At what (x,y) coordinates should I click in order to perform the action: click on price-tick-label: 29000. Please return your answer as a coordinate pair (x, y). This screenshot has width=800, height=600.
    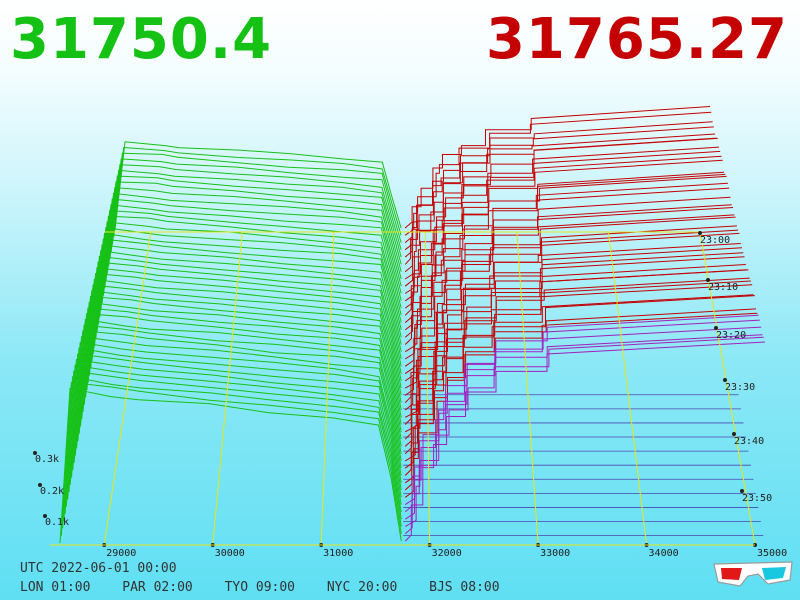
    Looking at the image, I should click on (121, 553).